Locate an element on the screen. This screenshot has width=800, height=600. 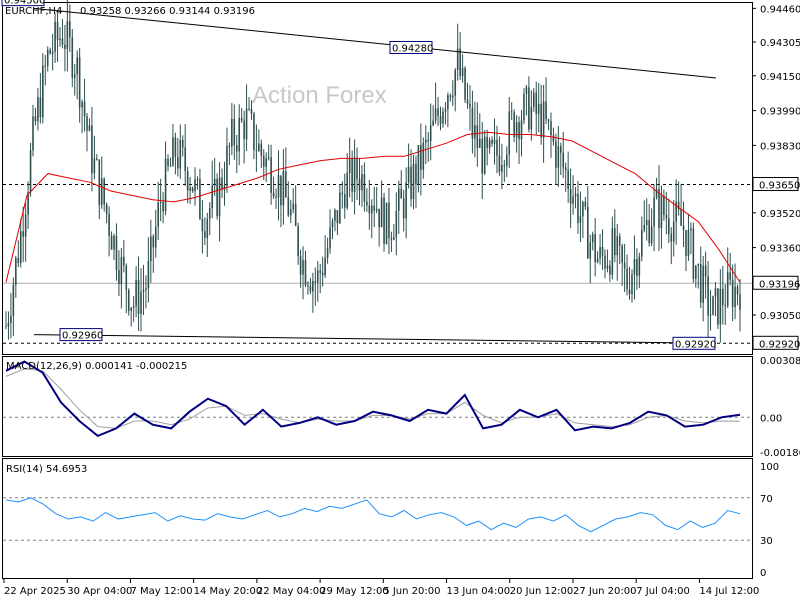
price-y-tick-label: 0.93990 is located at coordinates (780, 112).